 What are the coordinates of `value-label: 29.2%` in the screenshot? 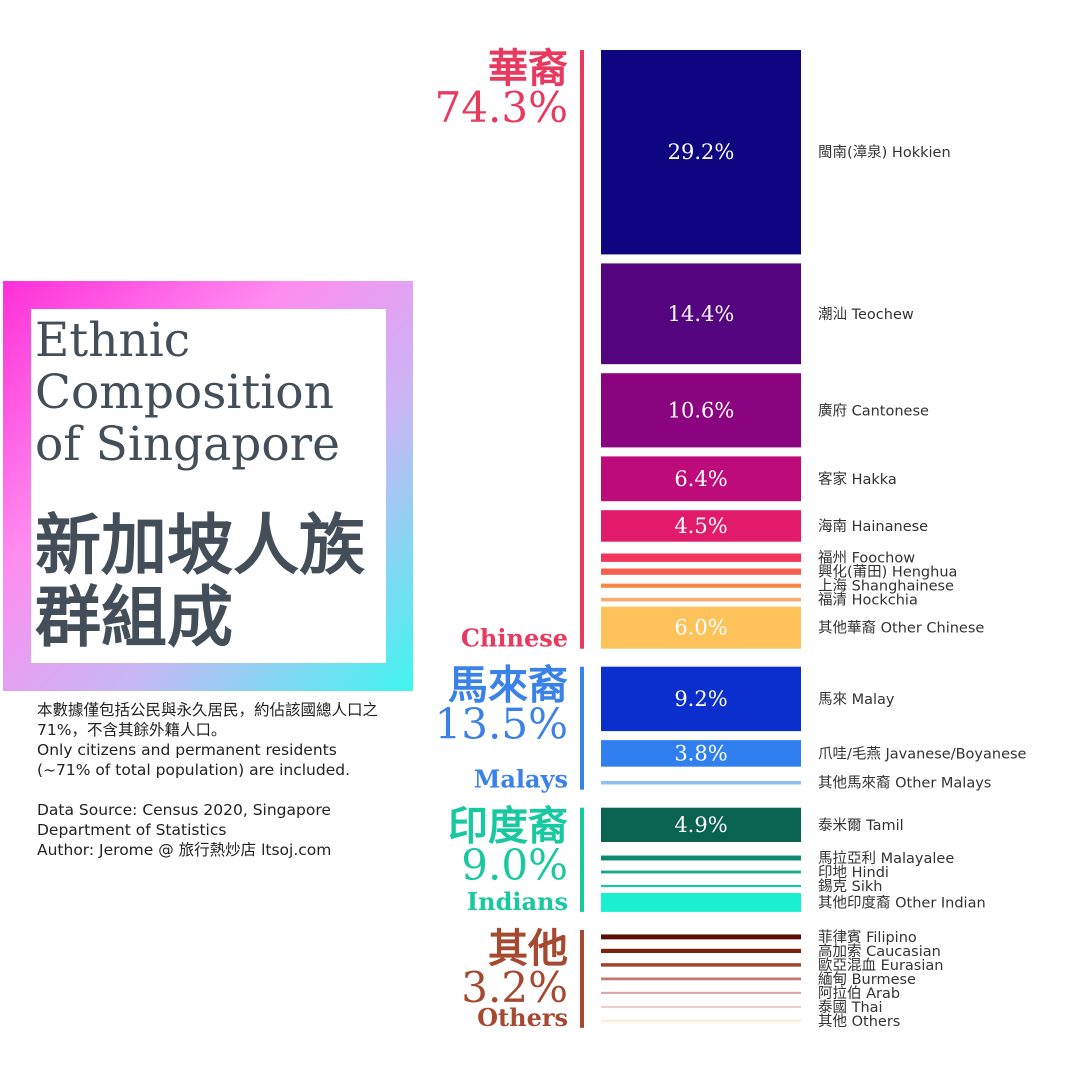 It's located at (701, 152).